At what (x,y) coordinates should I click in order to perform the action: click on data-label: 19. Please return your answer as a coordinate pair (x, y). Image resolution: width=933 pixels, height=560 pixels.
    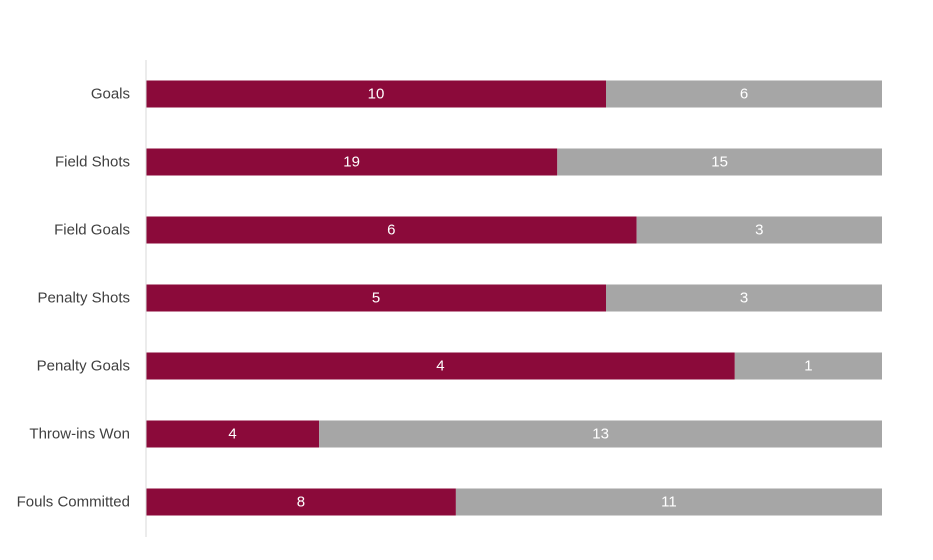
    Looking at the image, I should click on (351, 162).